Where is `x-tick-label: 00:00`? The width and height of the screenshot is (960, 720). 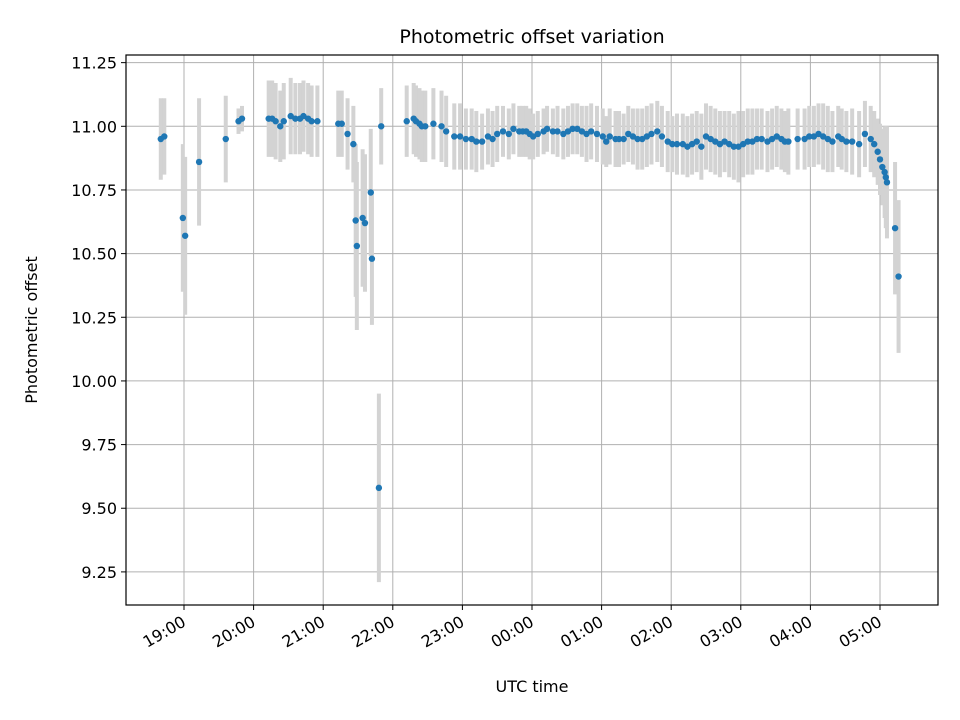
x-tick-label: 00:00 is located at coordinates (512, 632).